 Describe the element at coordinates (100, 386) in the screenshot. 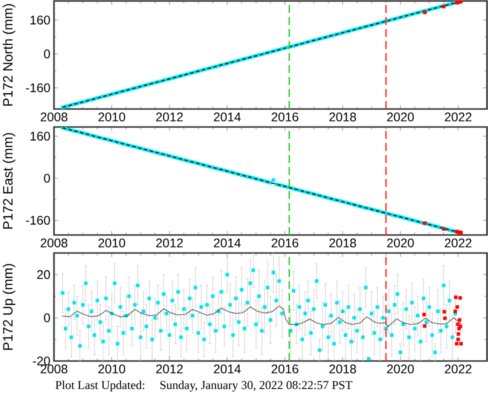

I see `text: Plot Last Updated:` at that location.